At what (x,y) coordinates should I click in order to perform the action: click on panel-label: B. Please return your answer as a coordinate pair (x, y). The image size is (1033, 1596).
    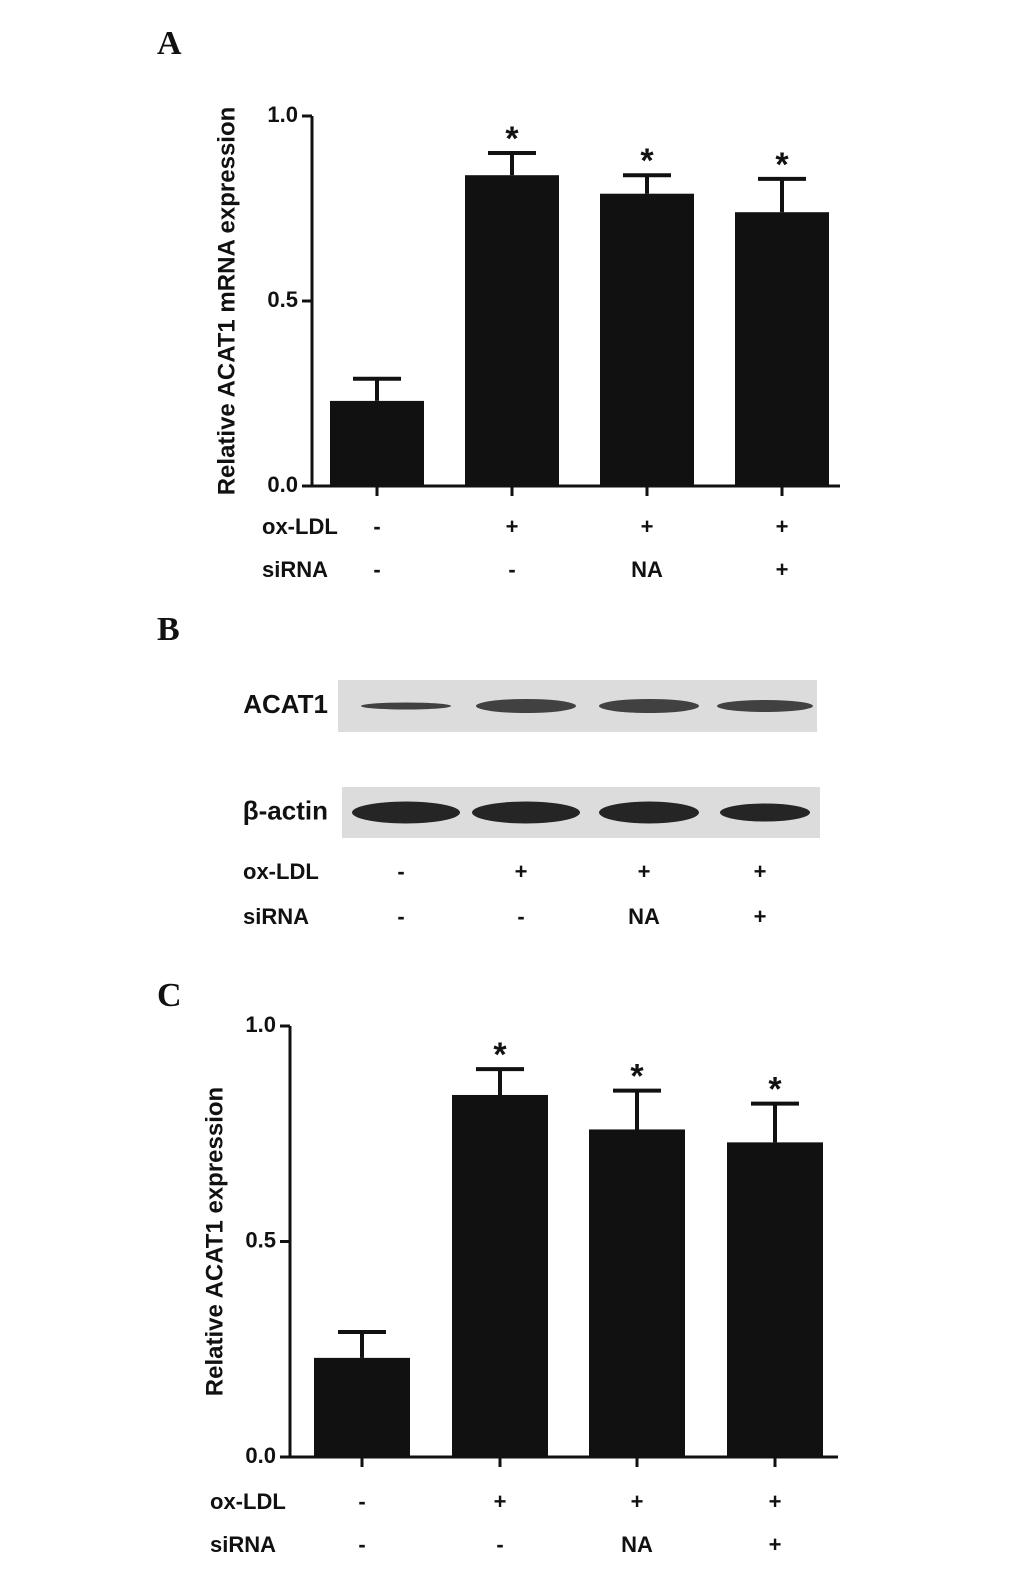
    Looking at the image, I should click on (168, 629).